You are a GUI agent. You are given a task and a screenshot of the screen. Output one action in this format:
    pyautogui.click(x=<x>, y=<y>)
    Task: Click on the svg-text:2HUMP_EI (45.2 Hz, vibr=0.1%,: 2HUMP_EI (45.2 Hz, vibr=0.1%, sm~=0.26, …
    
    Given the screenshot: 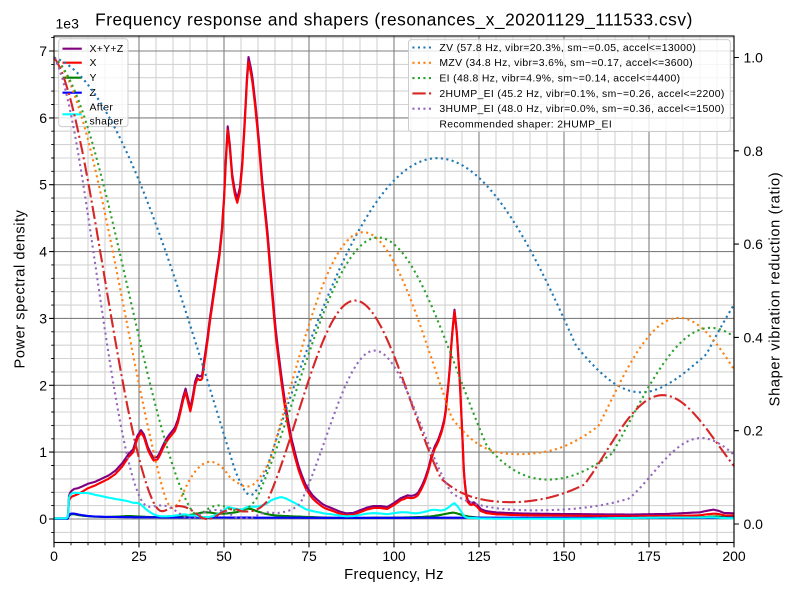 What is the action you would take?
    pyautogui.click(x=581, y=94)
    